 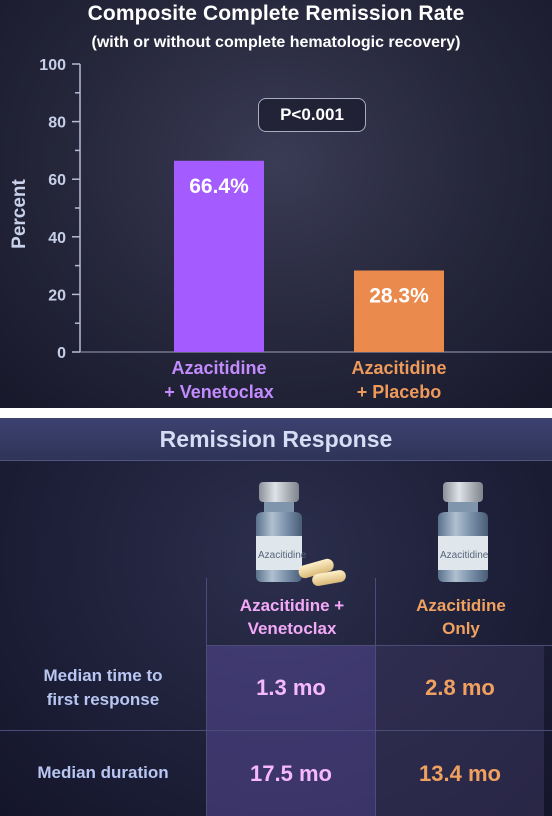 What do you see at coordinates (291, 773) in the screenshot?
I see `table-cell: 17.5 mo` at bounding box center [291, 773].